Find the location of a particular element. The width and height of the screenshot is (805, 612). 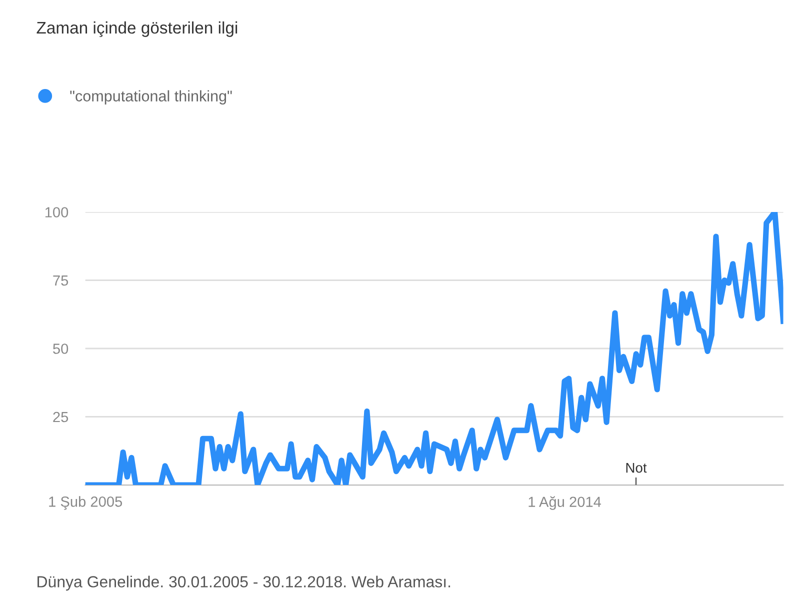

x-tick-label: 1 Şub 2005 is located at coordinates (85, 503).